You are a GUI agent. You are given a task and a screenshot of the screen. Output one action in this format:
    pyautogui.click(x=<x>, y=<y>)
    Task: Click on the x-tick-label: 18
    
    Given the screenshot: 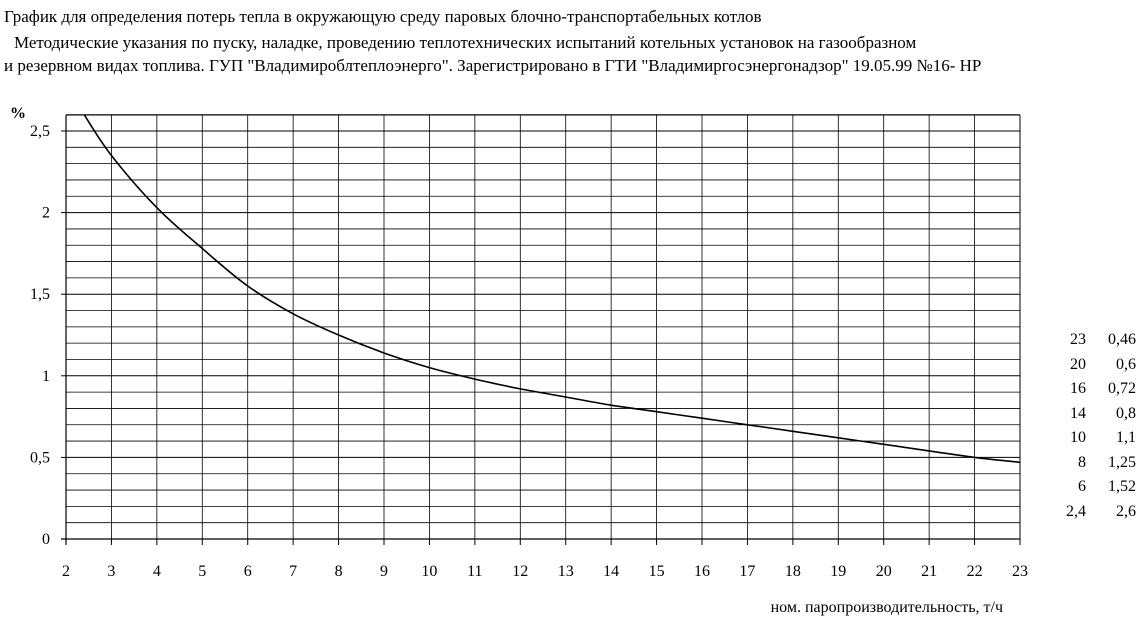 What is the action you would take?
    pyautogui.click(x=793, y=571)
    